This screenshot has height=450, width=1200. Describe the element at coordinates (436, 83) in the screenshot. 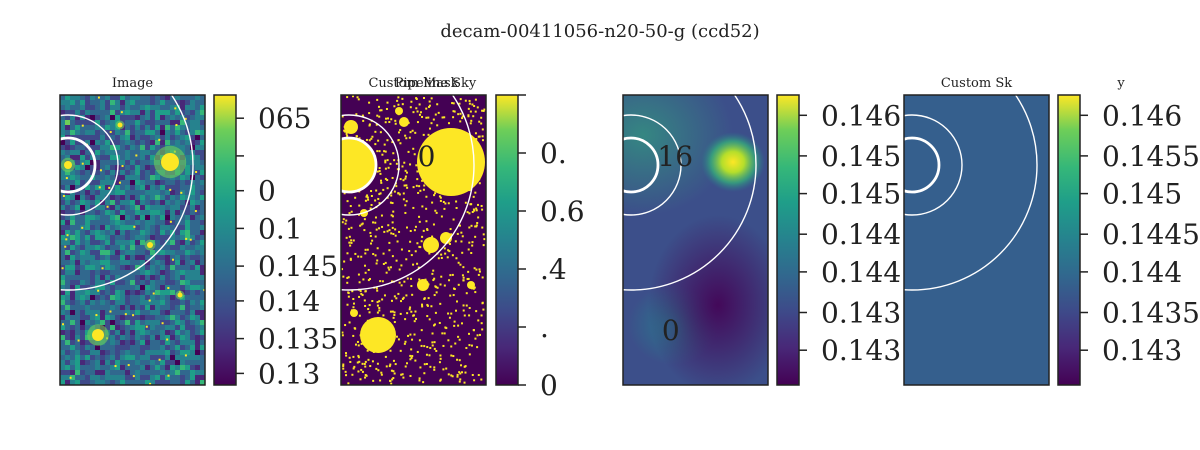

I see `panel-title-overlap: Pipeline Sky` at that location.